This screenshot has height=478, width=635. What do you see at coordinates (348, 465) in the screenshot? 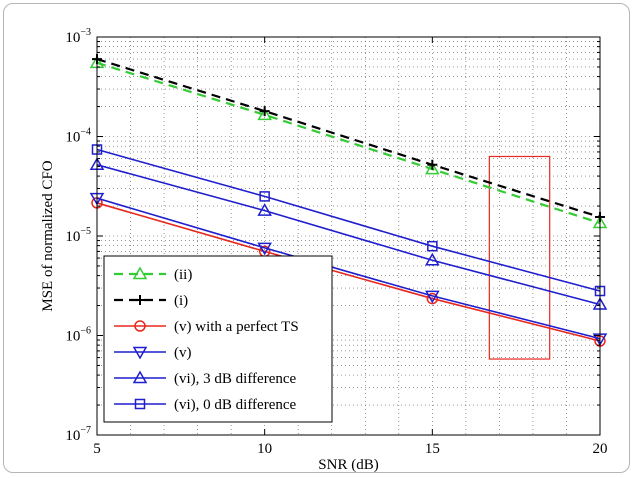
I see `x-axis-label: SNR (dB)` at bounding box center [348, 465].